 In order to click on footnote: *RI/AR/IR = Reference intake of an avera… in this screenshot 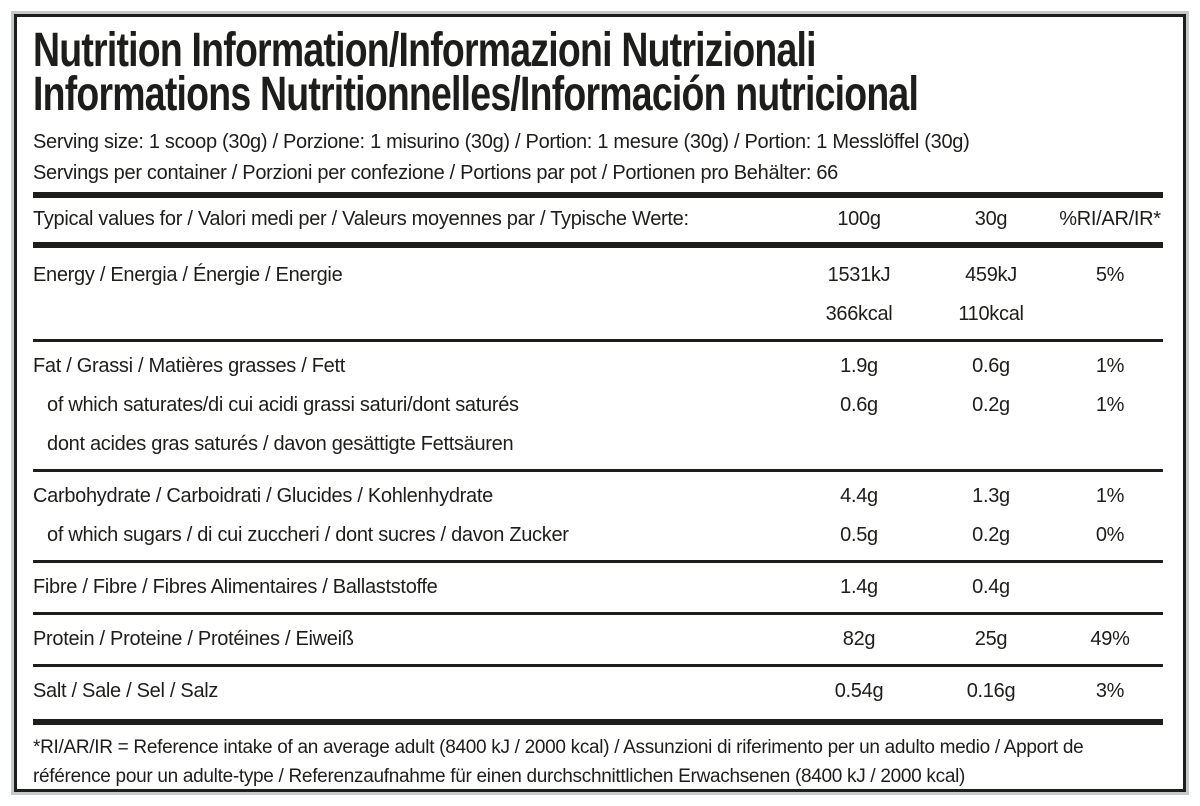, I will do `click(558, 762)`.